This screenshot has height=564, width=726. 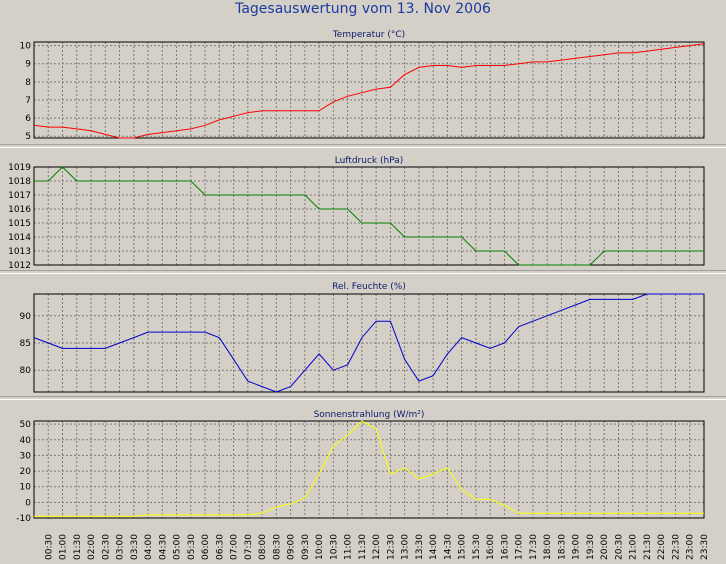 What do you see at coordinates (19, 252) in the screenshot?
I see `y-tick-label: 1013` at bounding box center [19, 252].